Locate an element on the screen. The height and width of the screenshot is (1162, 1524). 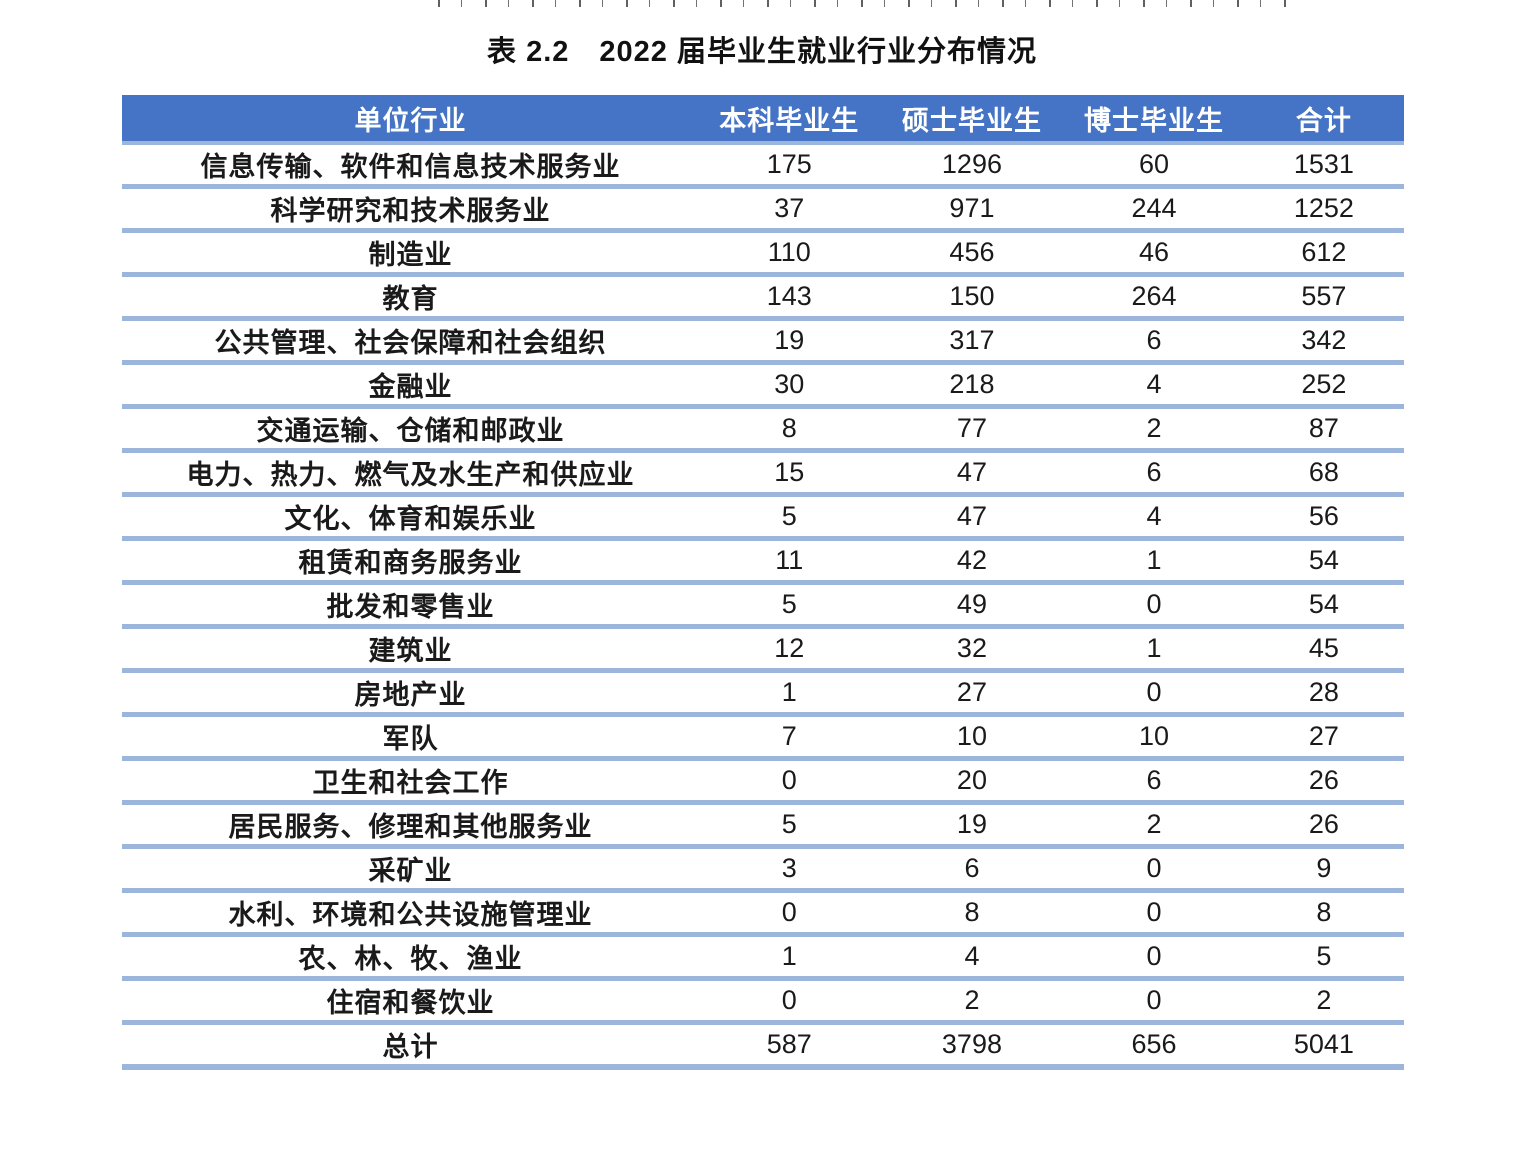
row-total-value: 87 is located at coordinates (1323, 429).